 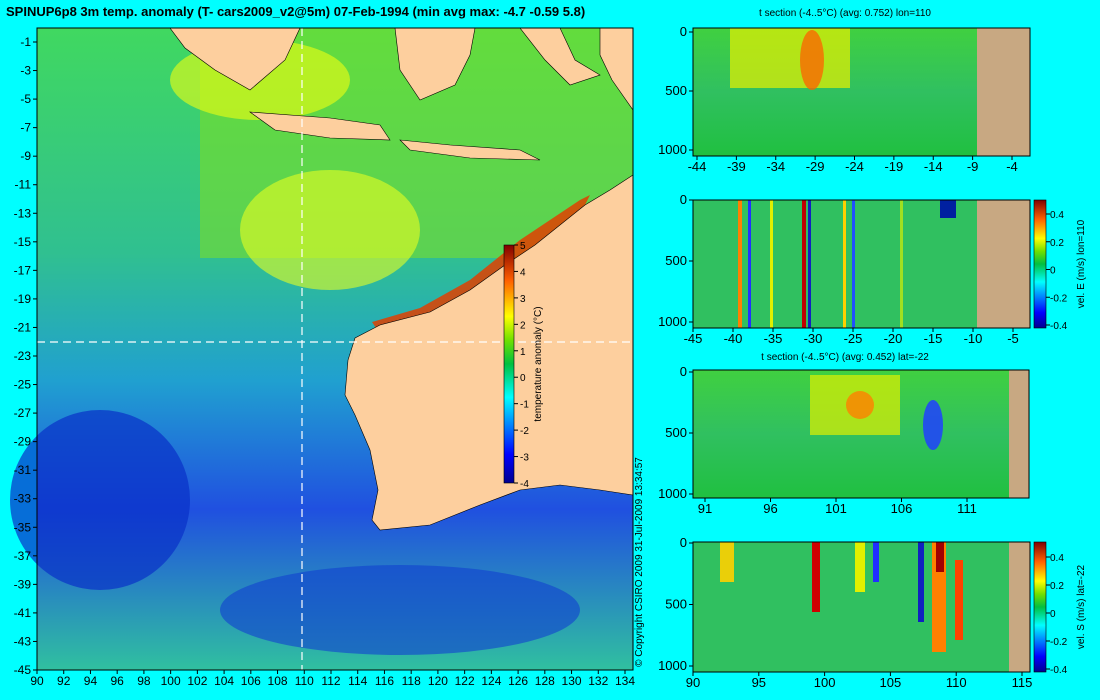 What do you see at coordinates (491, 681) in the screenshot?
I see `map-x-tick-label: 124` at bounding box center [491, 681].